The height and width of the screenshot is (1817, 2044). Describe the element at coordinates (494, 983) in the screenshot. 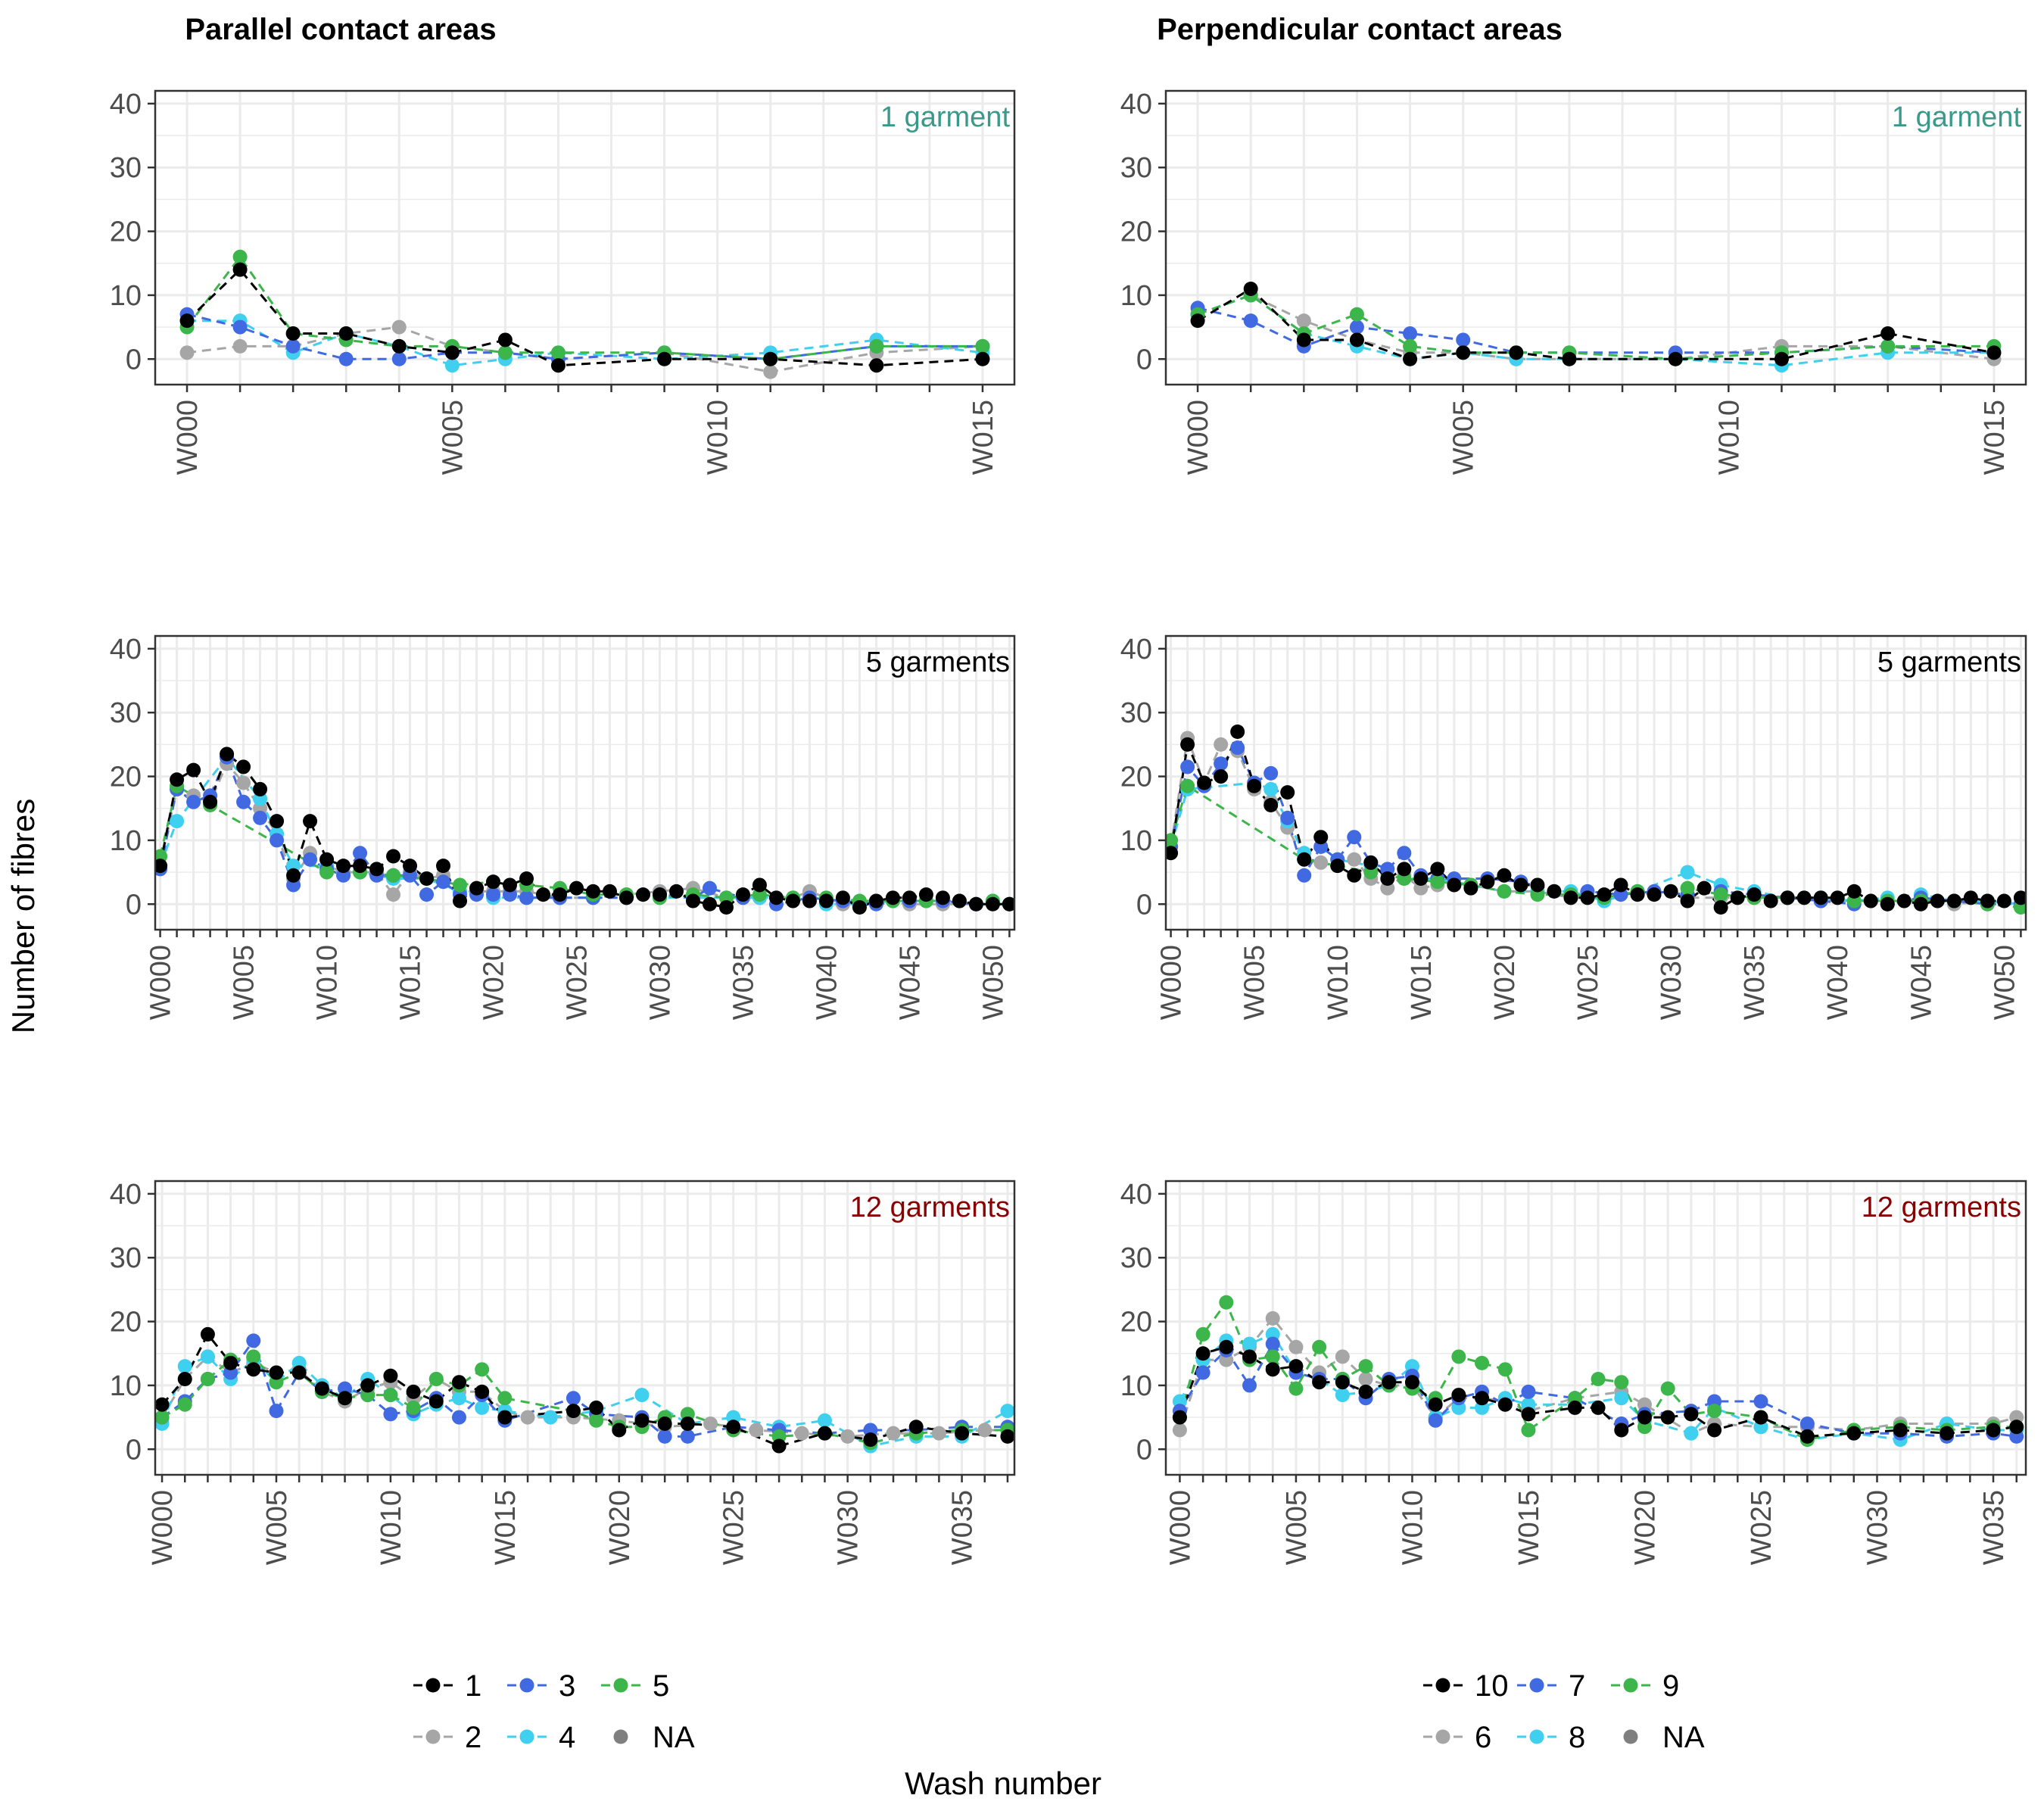

I see `x-tick-label: W020` at that location.